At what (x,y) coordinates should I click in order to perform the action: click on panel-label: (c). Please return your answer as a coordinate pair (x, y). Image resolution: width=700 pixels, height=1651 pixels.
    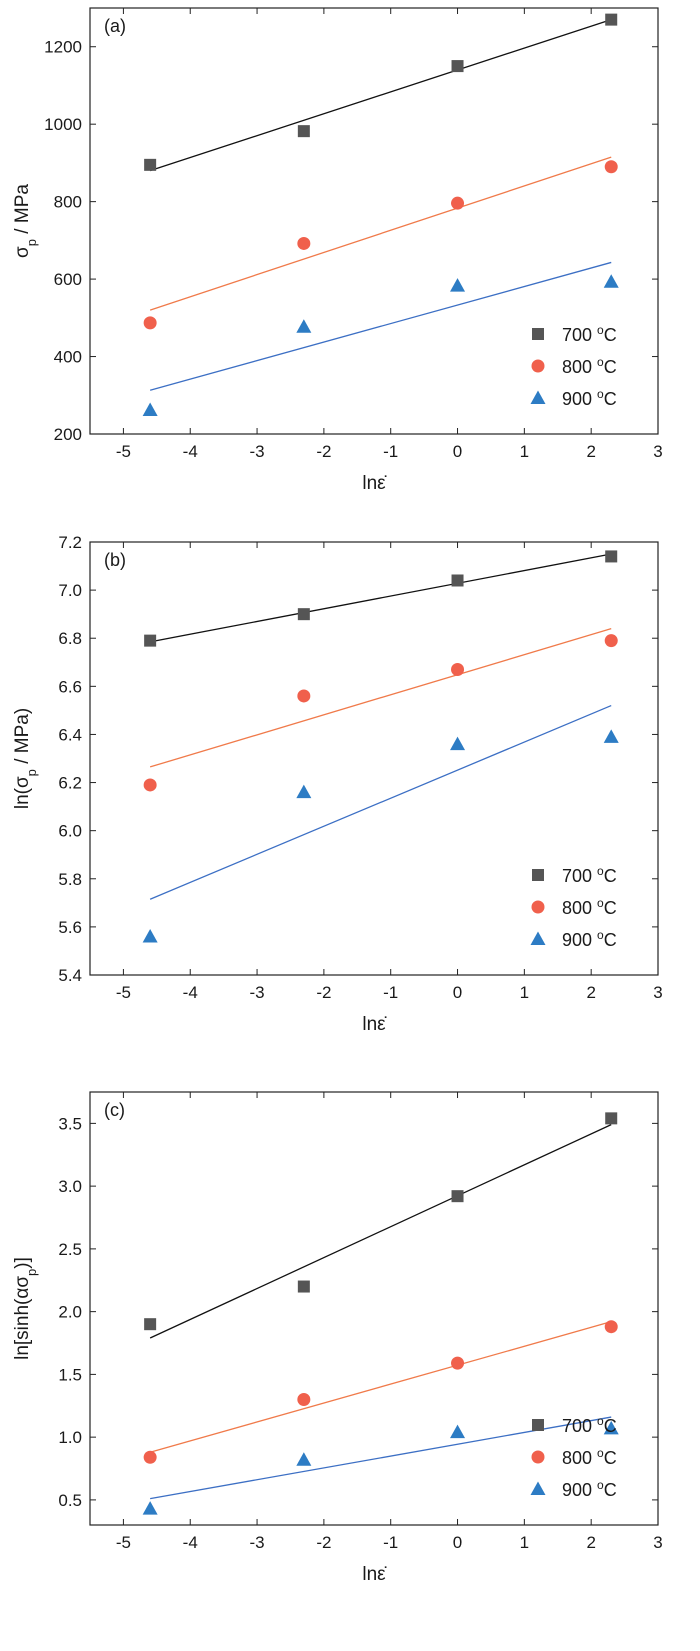
    Looking at the image, I should click on (114, 1110).